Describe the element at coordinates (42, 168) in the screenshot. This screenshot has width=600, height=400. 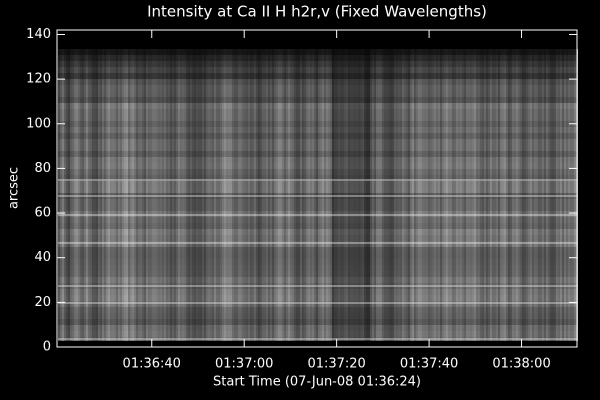
I see `y-tick-label: 80` at that location.